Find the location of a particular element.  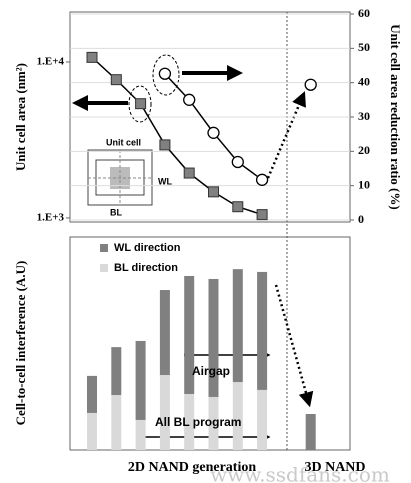

y2-tick-label: 50 is located at coordinates (364, 47).